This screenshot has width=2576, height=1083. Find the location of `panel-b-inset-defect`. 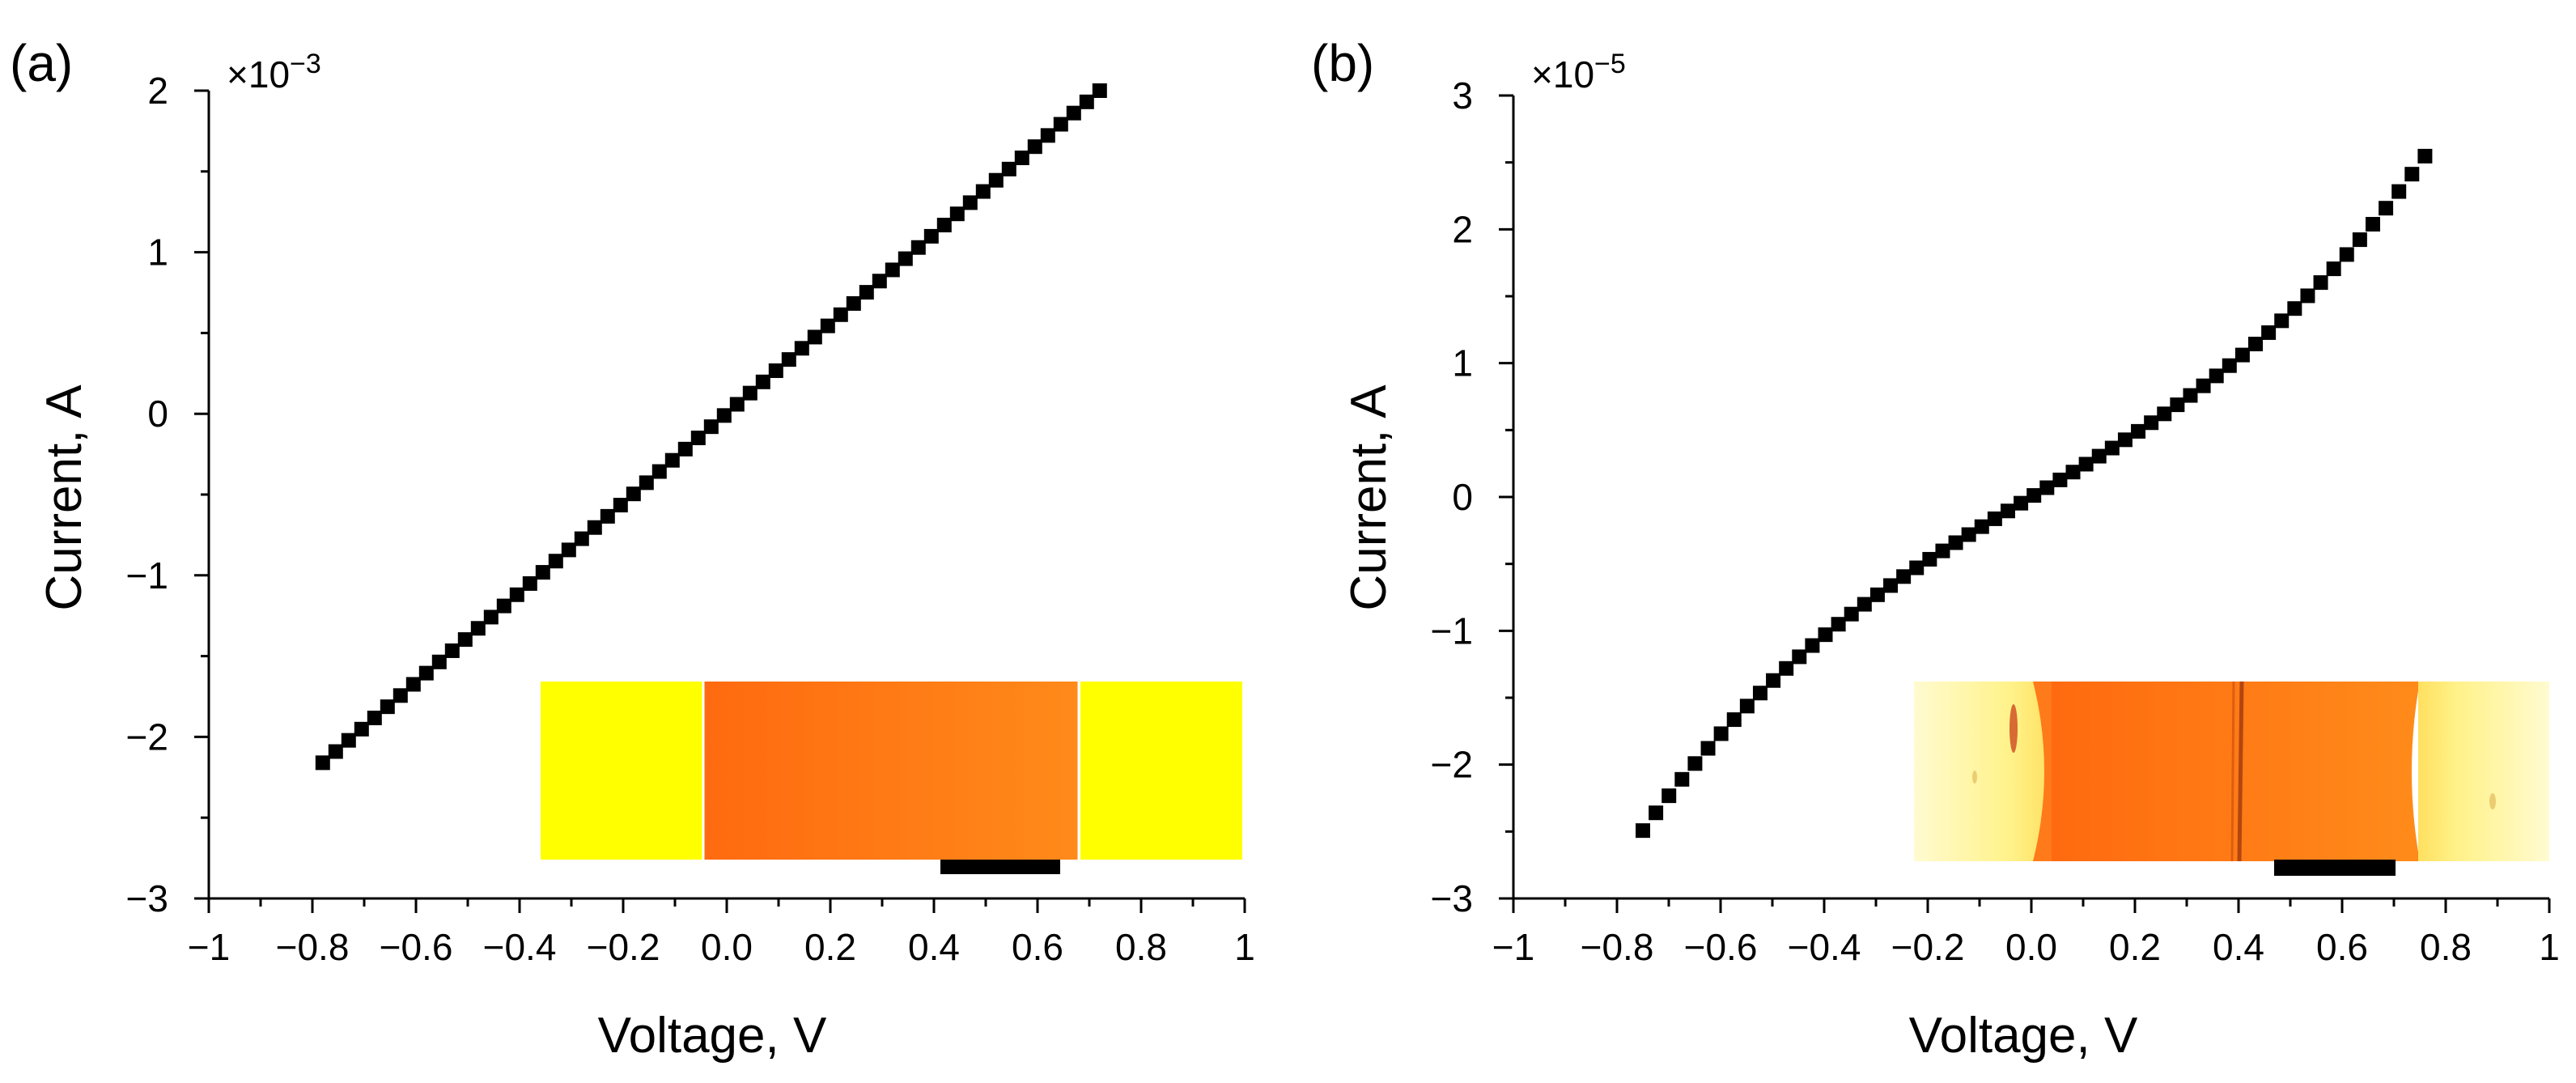

panel-b-inset-defect is located at coordinates (2013, 728).